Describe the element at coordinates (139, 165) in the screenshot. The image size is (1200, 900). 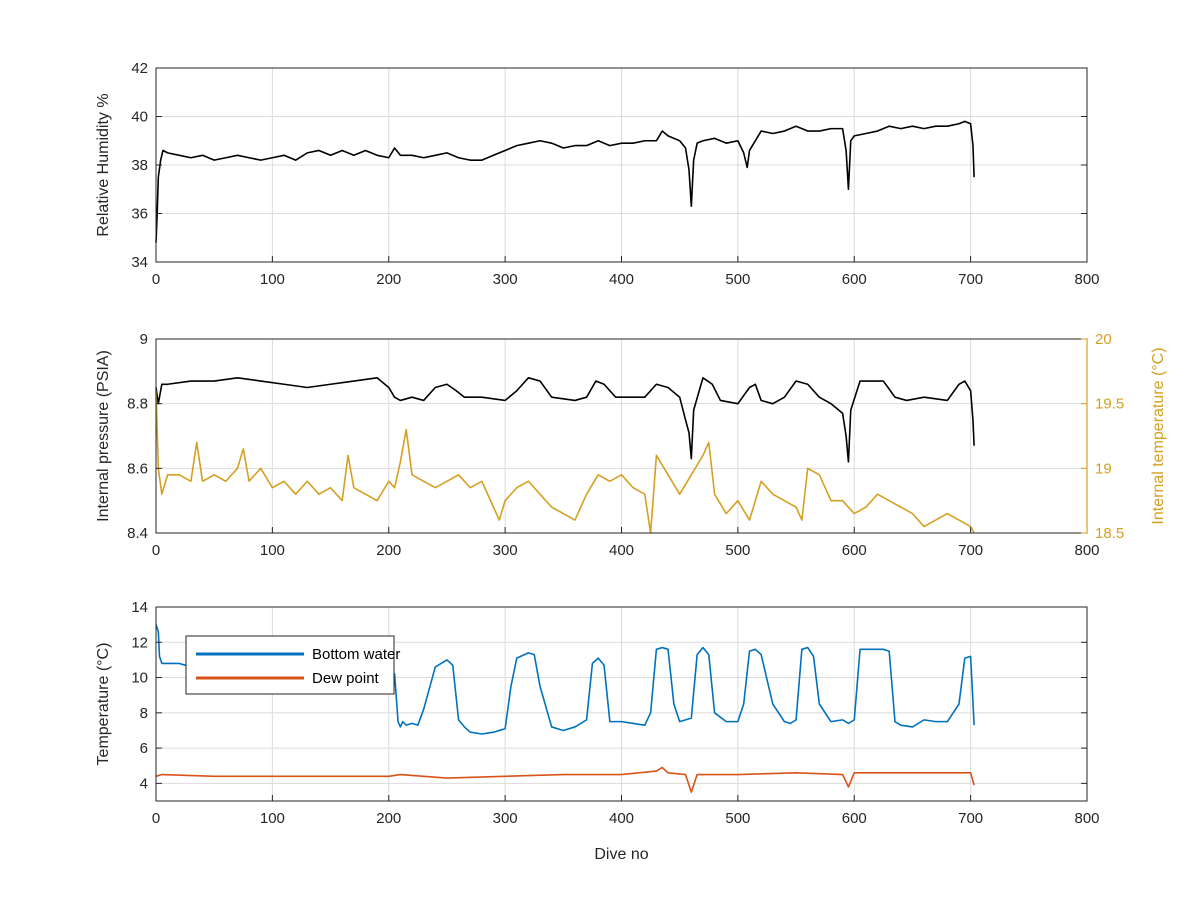
I see `y-tick-label: 38` at that location.